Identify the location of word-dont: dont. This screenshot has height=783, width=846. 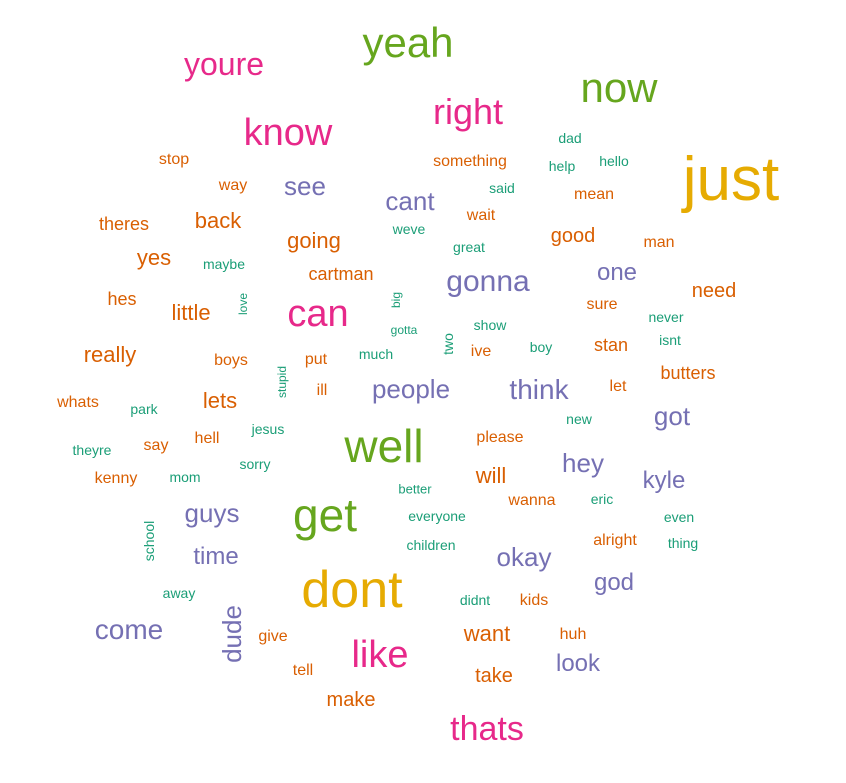
(352, 590).